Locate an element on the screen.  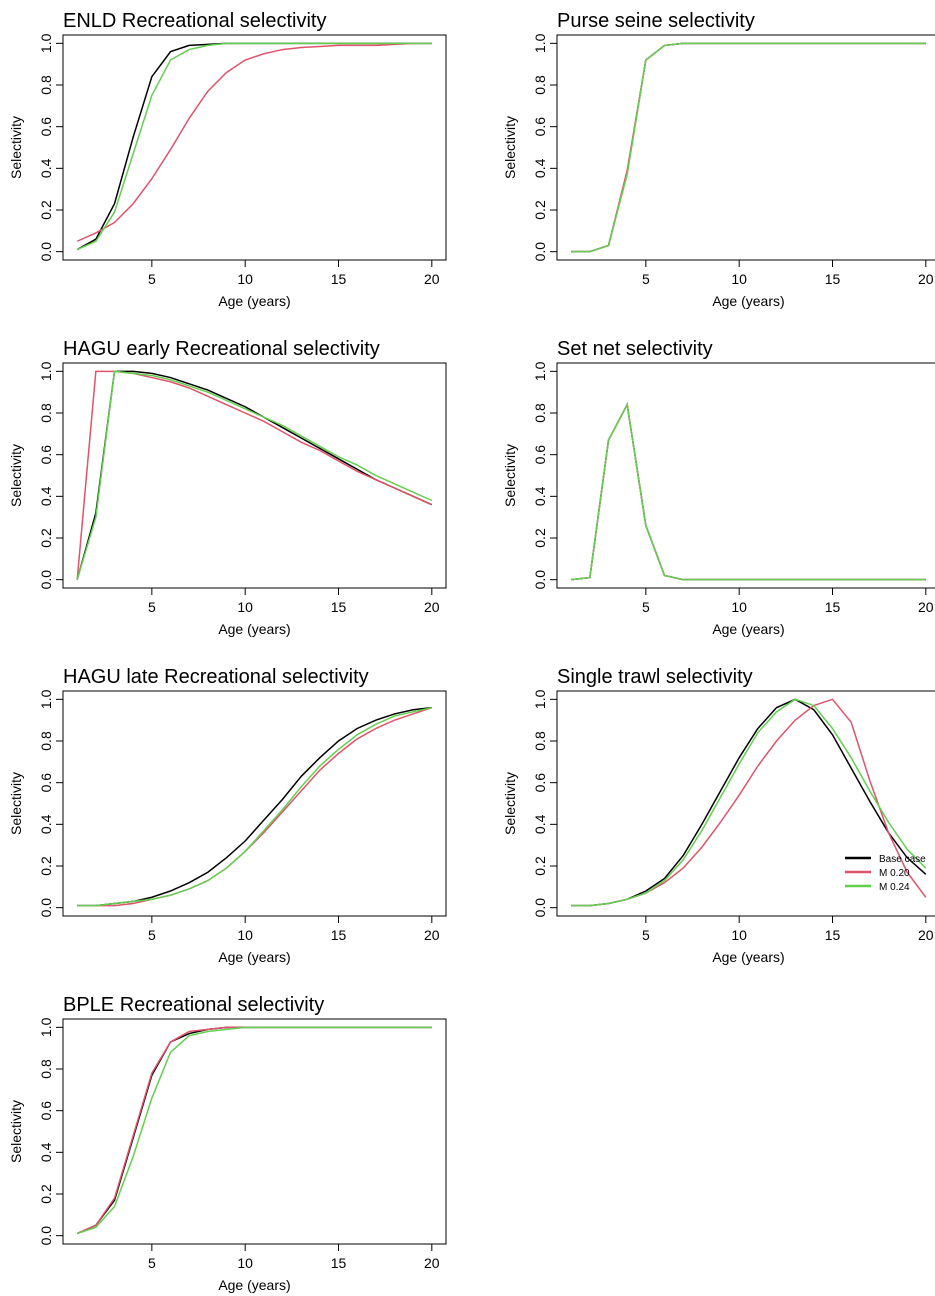
legend-label: M 0.20 is located at coordinates (894, 873).